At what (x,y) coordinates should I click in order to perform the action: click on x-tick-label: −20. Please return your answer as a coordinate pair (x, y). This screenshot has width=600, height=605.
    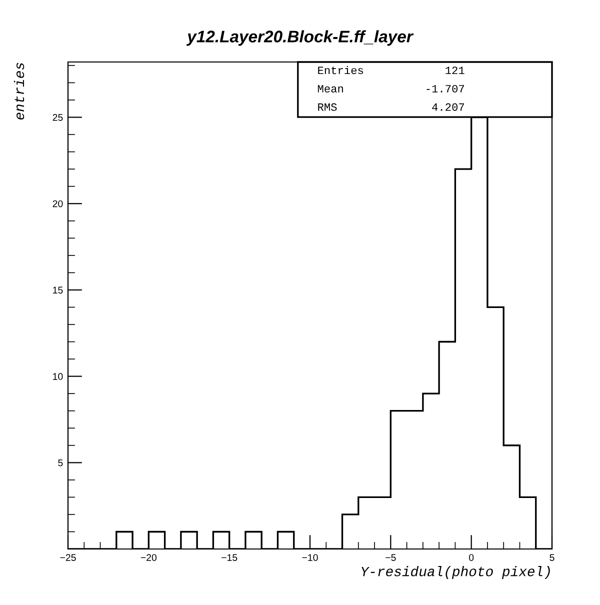
    Looking at the image, I should click on (148, 557).